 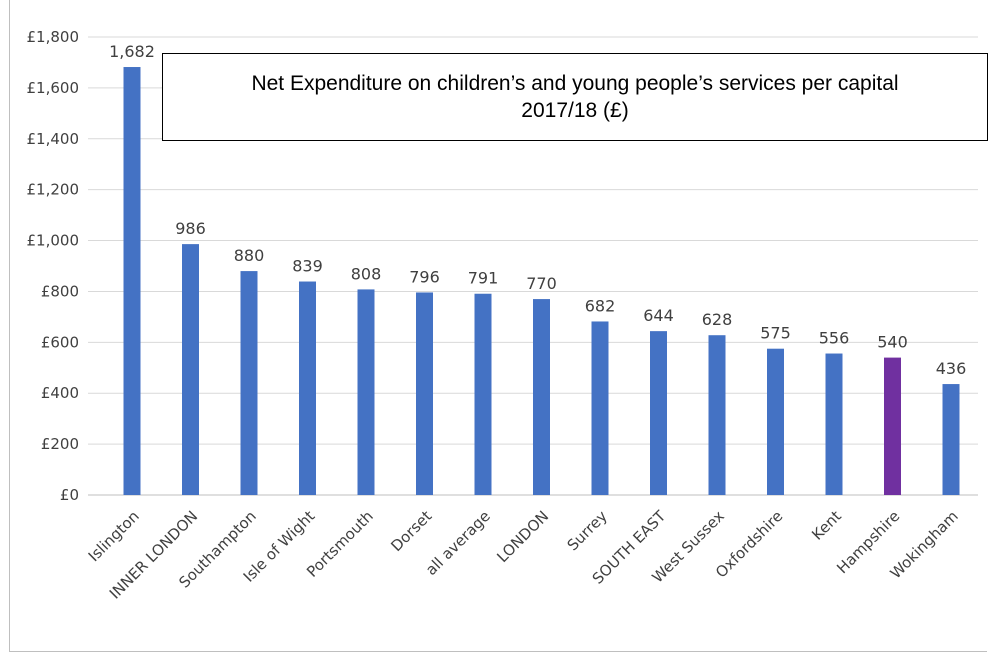 What do you see at coordinates (600, 305) in the screenshot?
I see `data-label: 682` at bounding box center [600, 305].